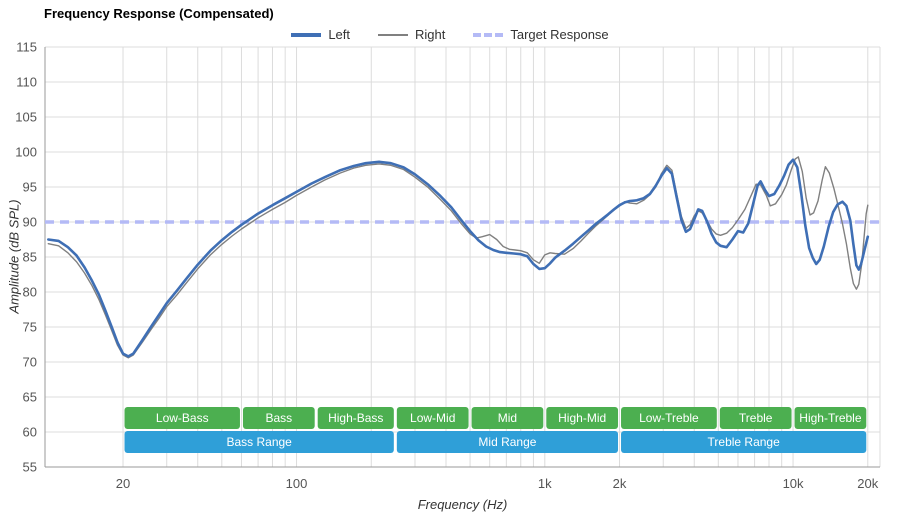 The image size is (900, 520). I want to click on band-main-label: Mid Range, so click(507, 442).